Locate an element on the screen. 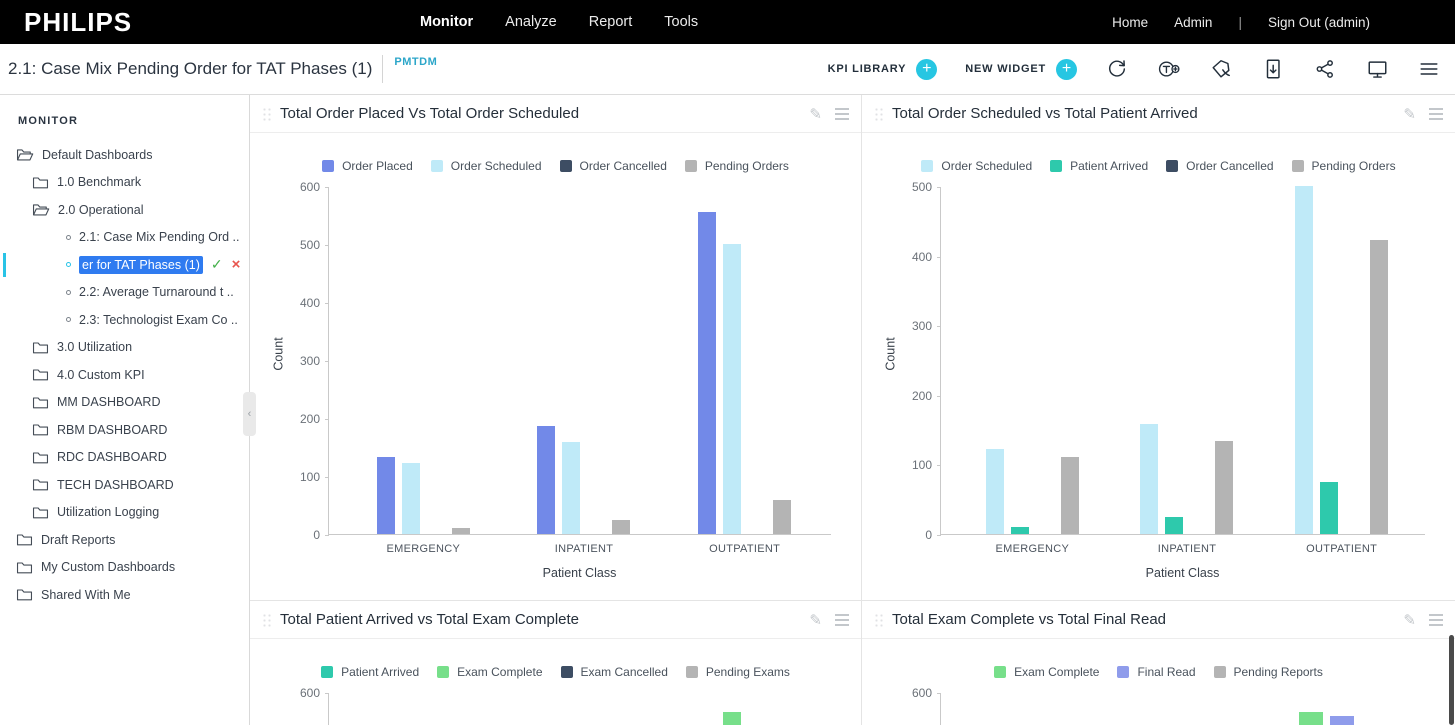 The image size is (1455, 725). legend-label: Order Scheduled is located at coordinates (496, 166).